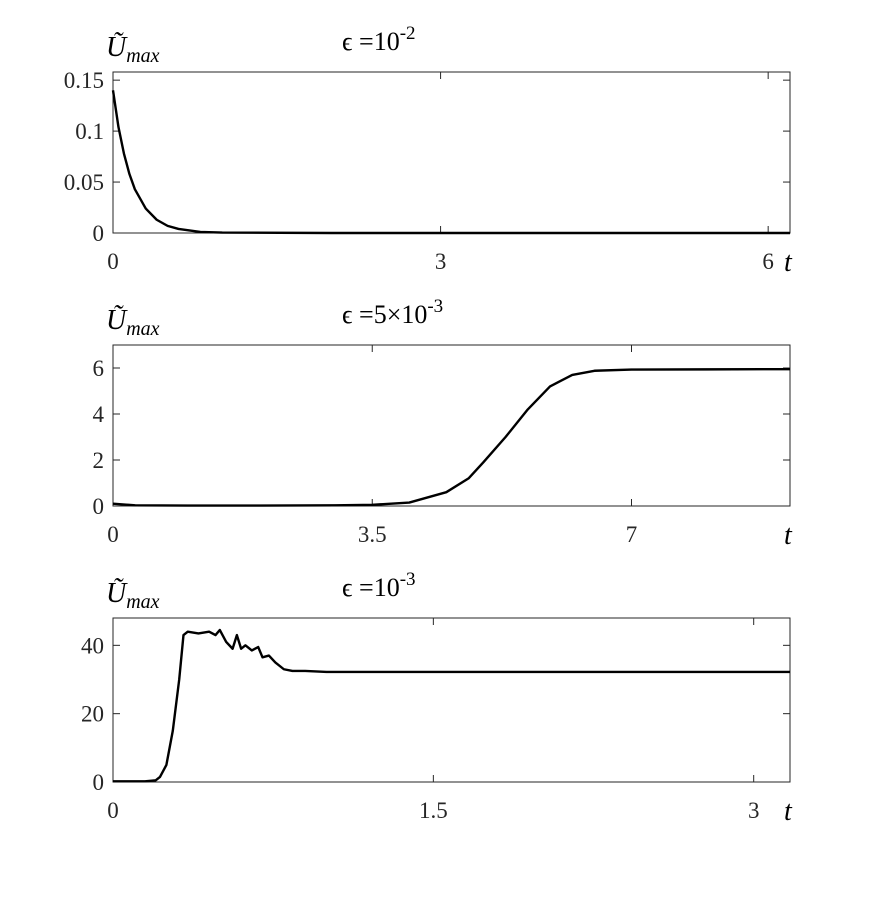  Describe the element at coordinates (433, 810) in the screenshot. I see `x-tick-label: 1.5` at that location.